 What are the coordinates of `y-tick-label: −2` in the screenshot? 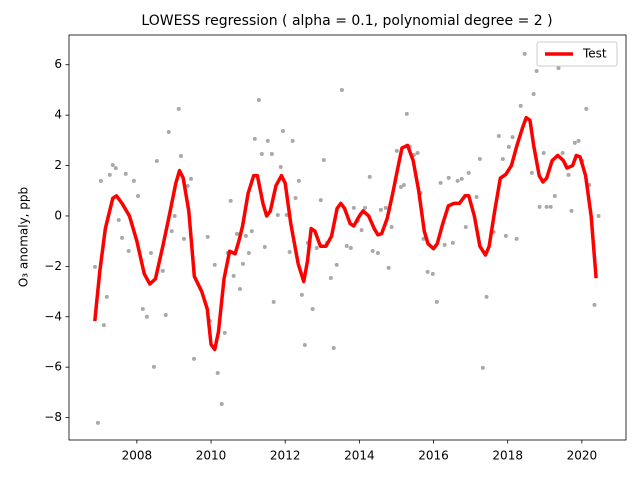 It's located at (53, 266).